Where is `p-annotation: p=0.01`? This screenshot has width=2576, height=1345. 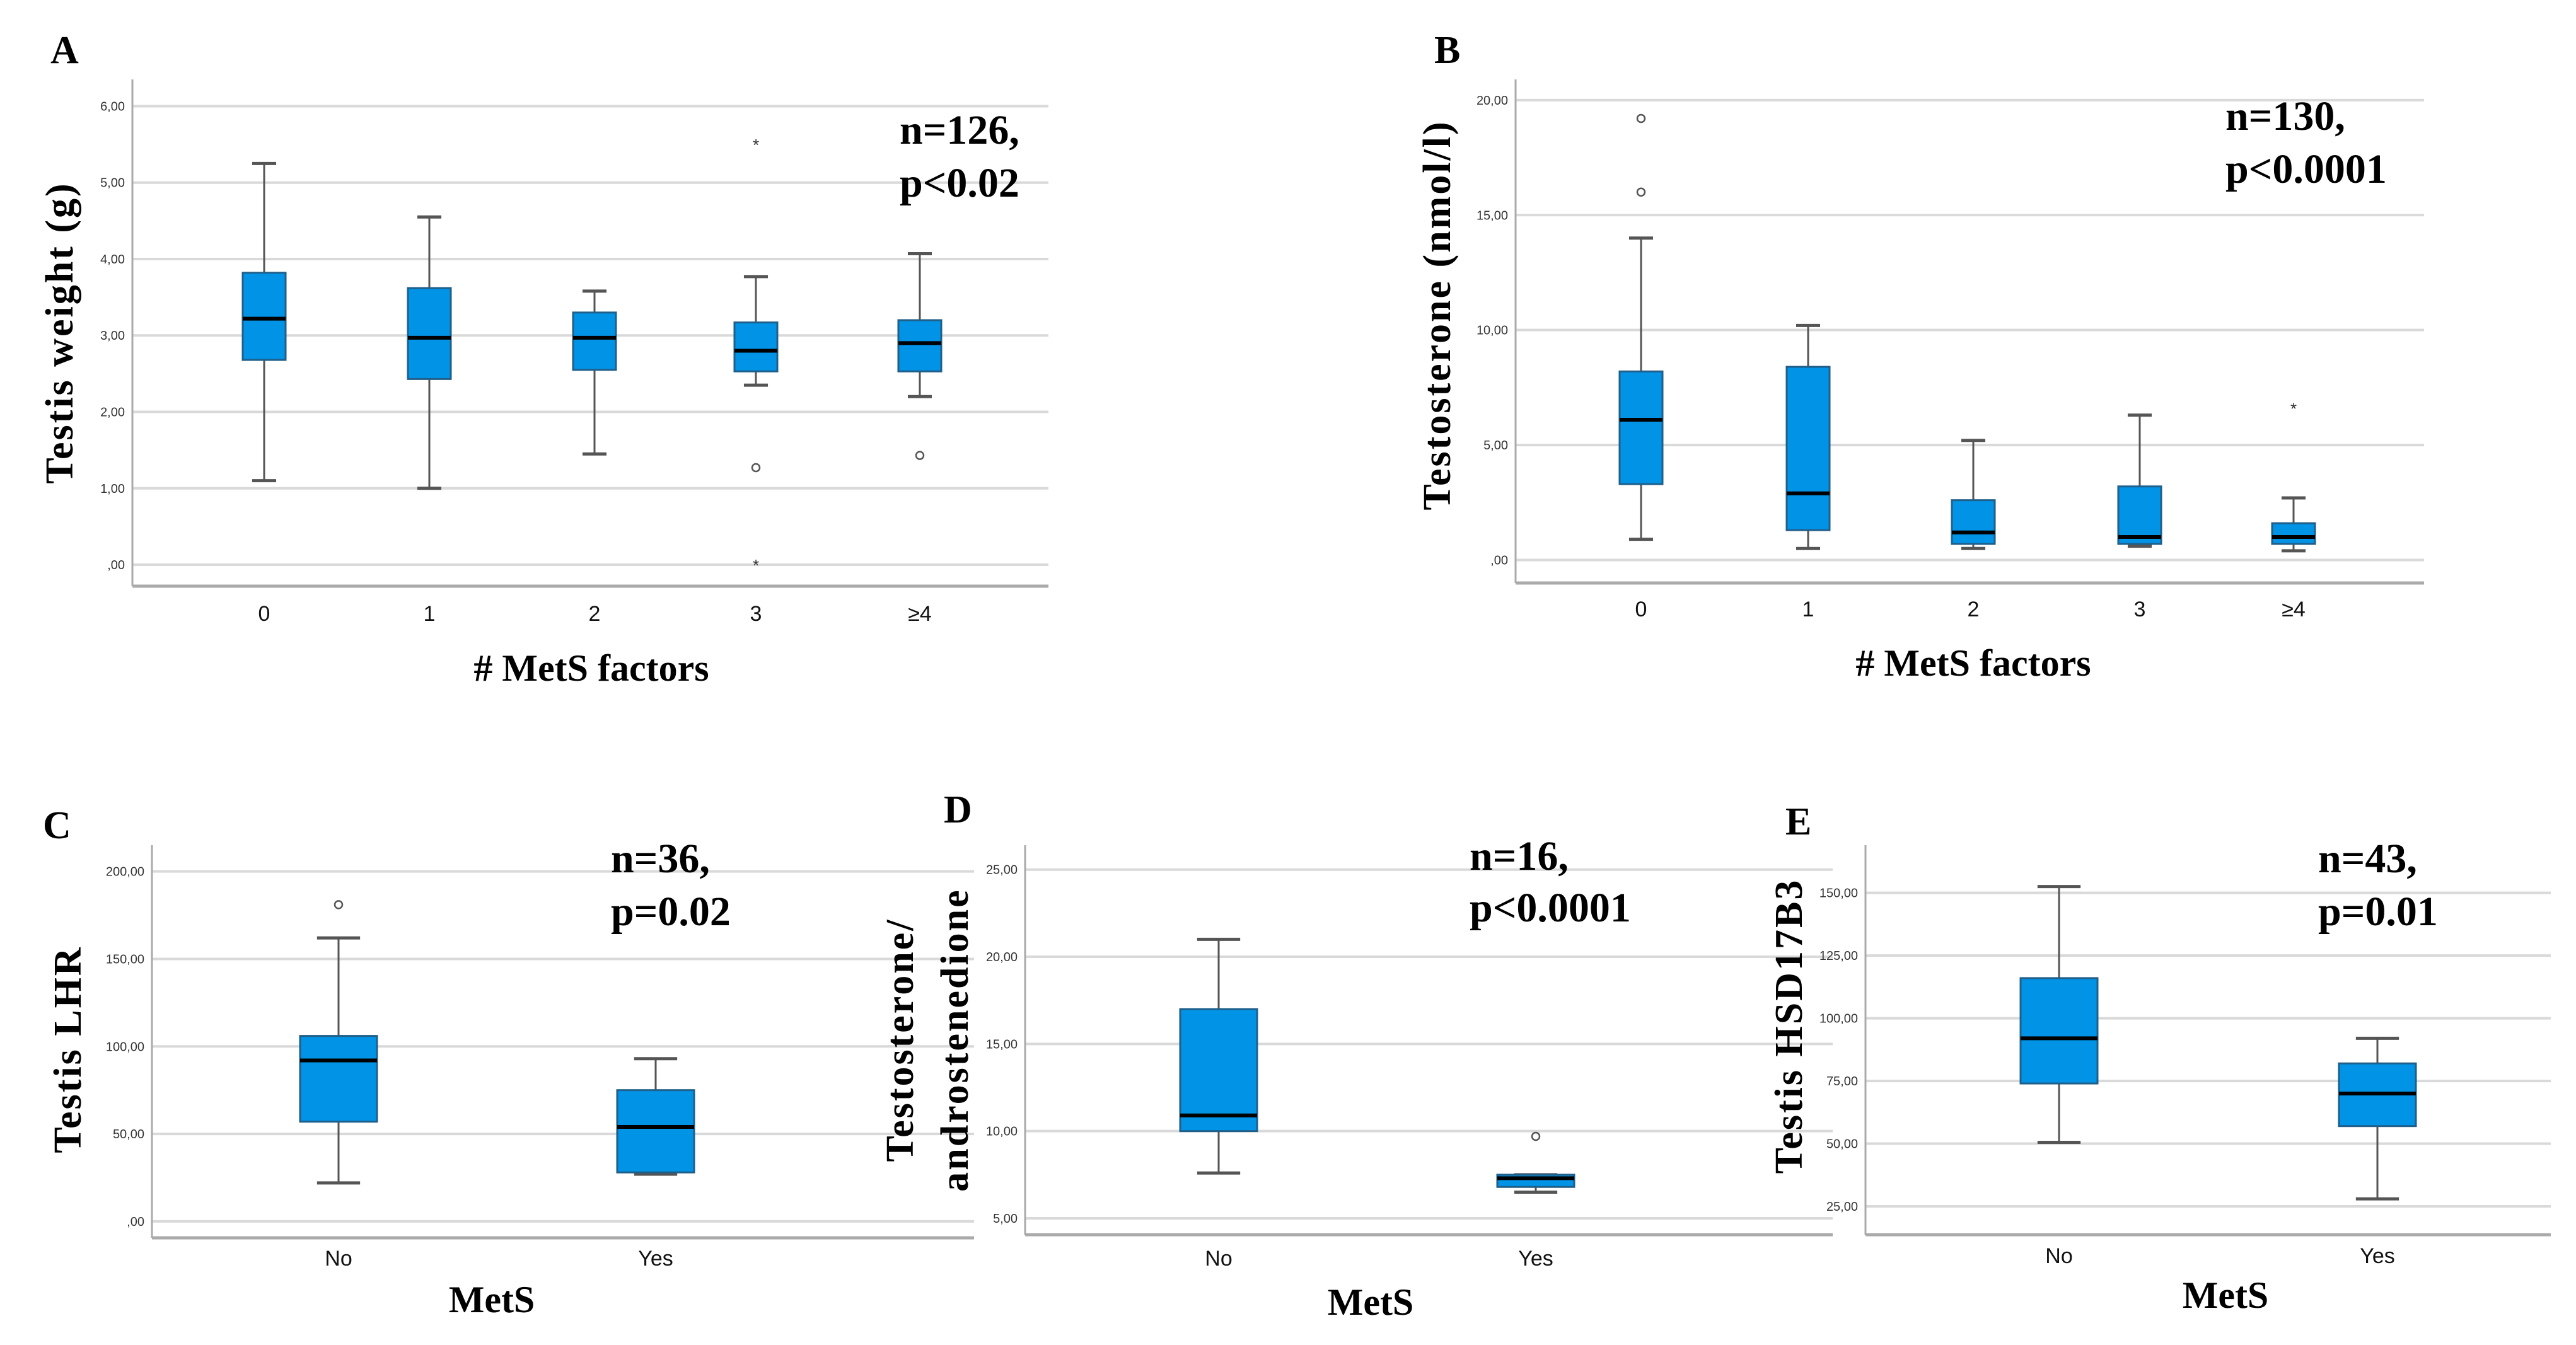
p-annotation: p=0.01 is located at coordinates (2378, 912).